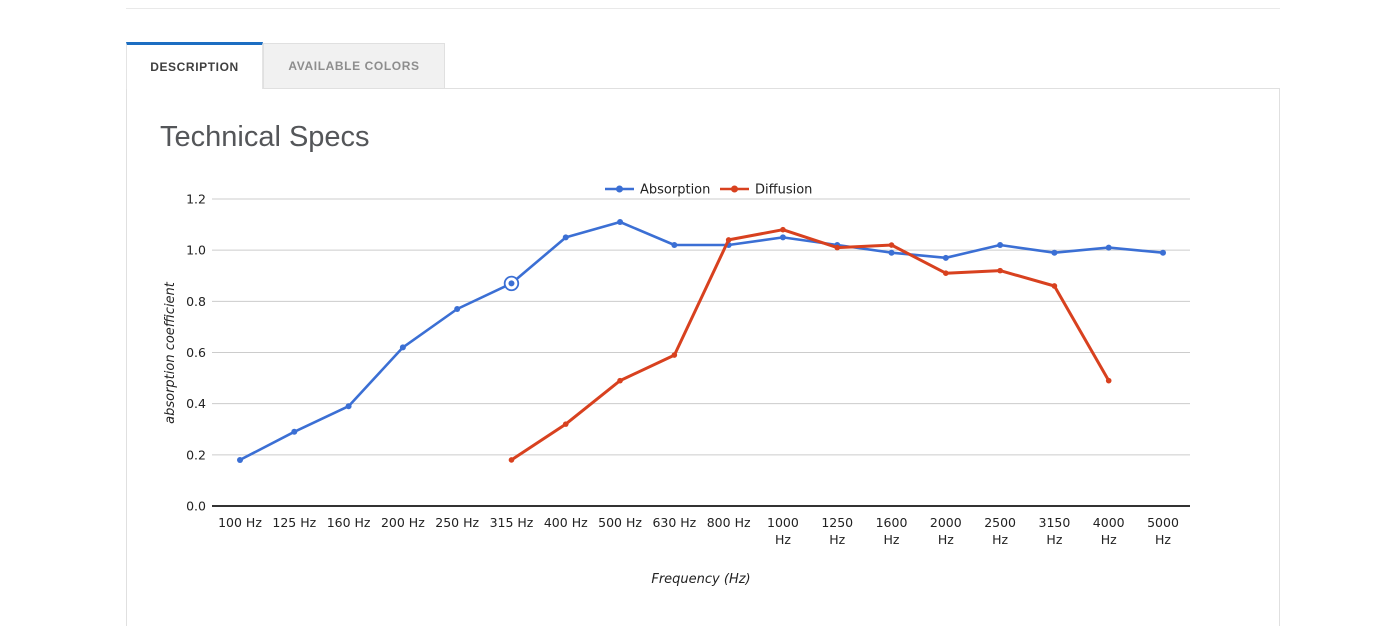  What do you see at coordinates (294, 522) in the screenshot?
I see `x-tick-label: 125 Hz` at bounding box center [294, 522].